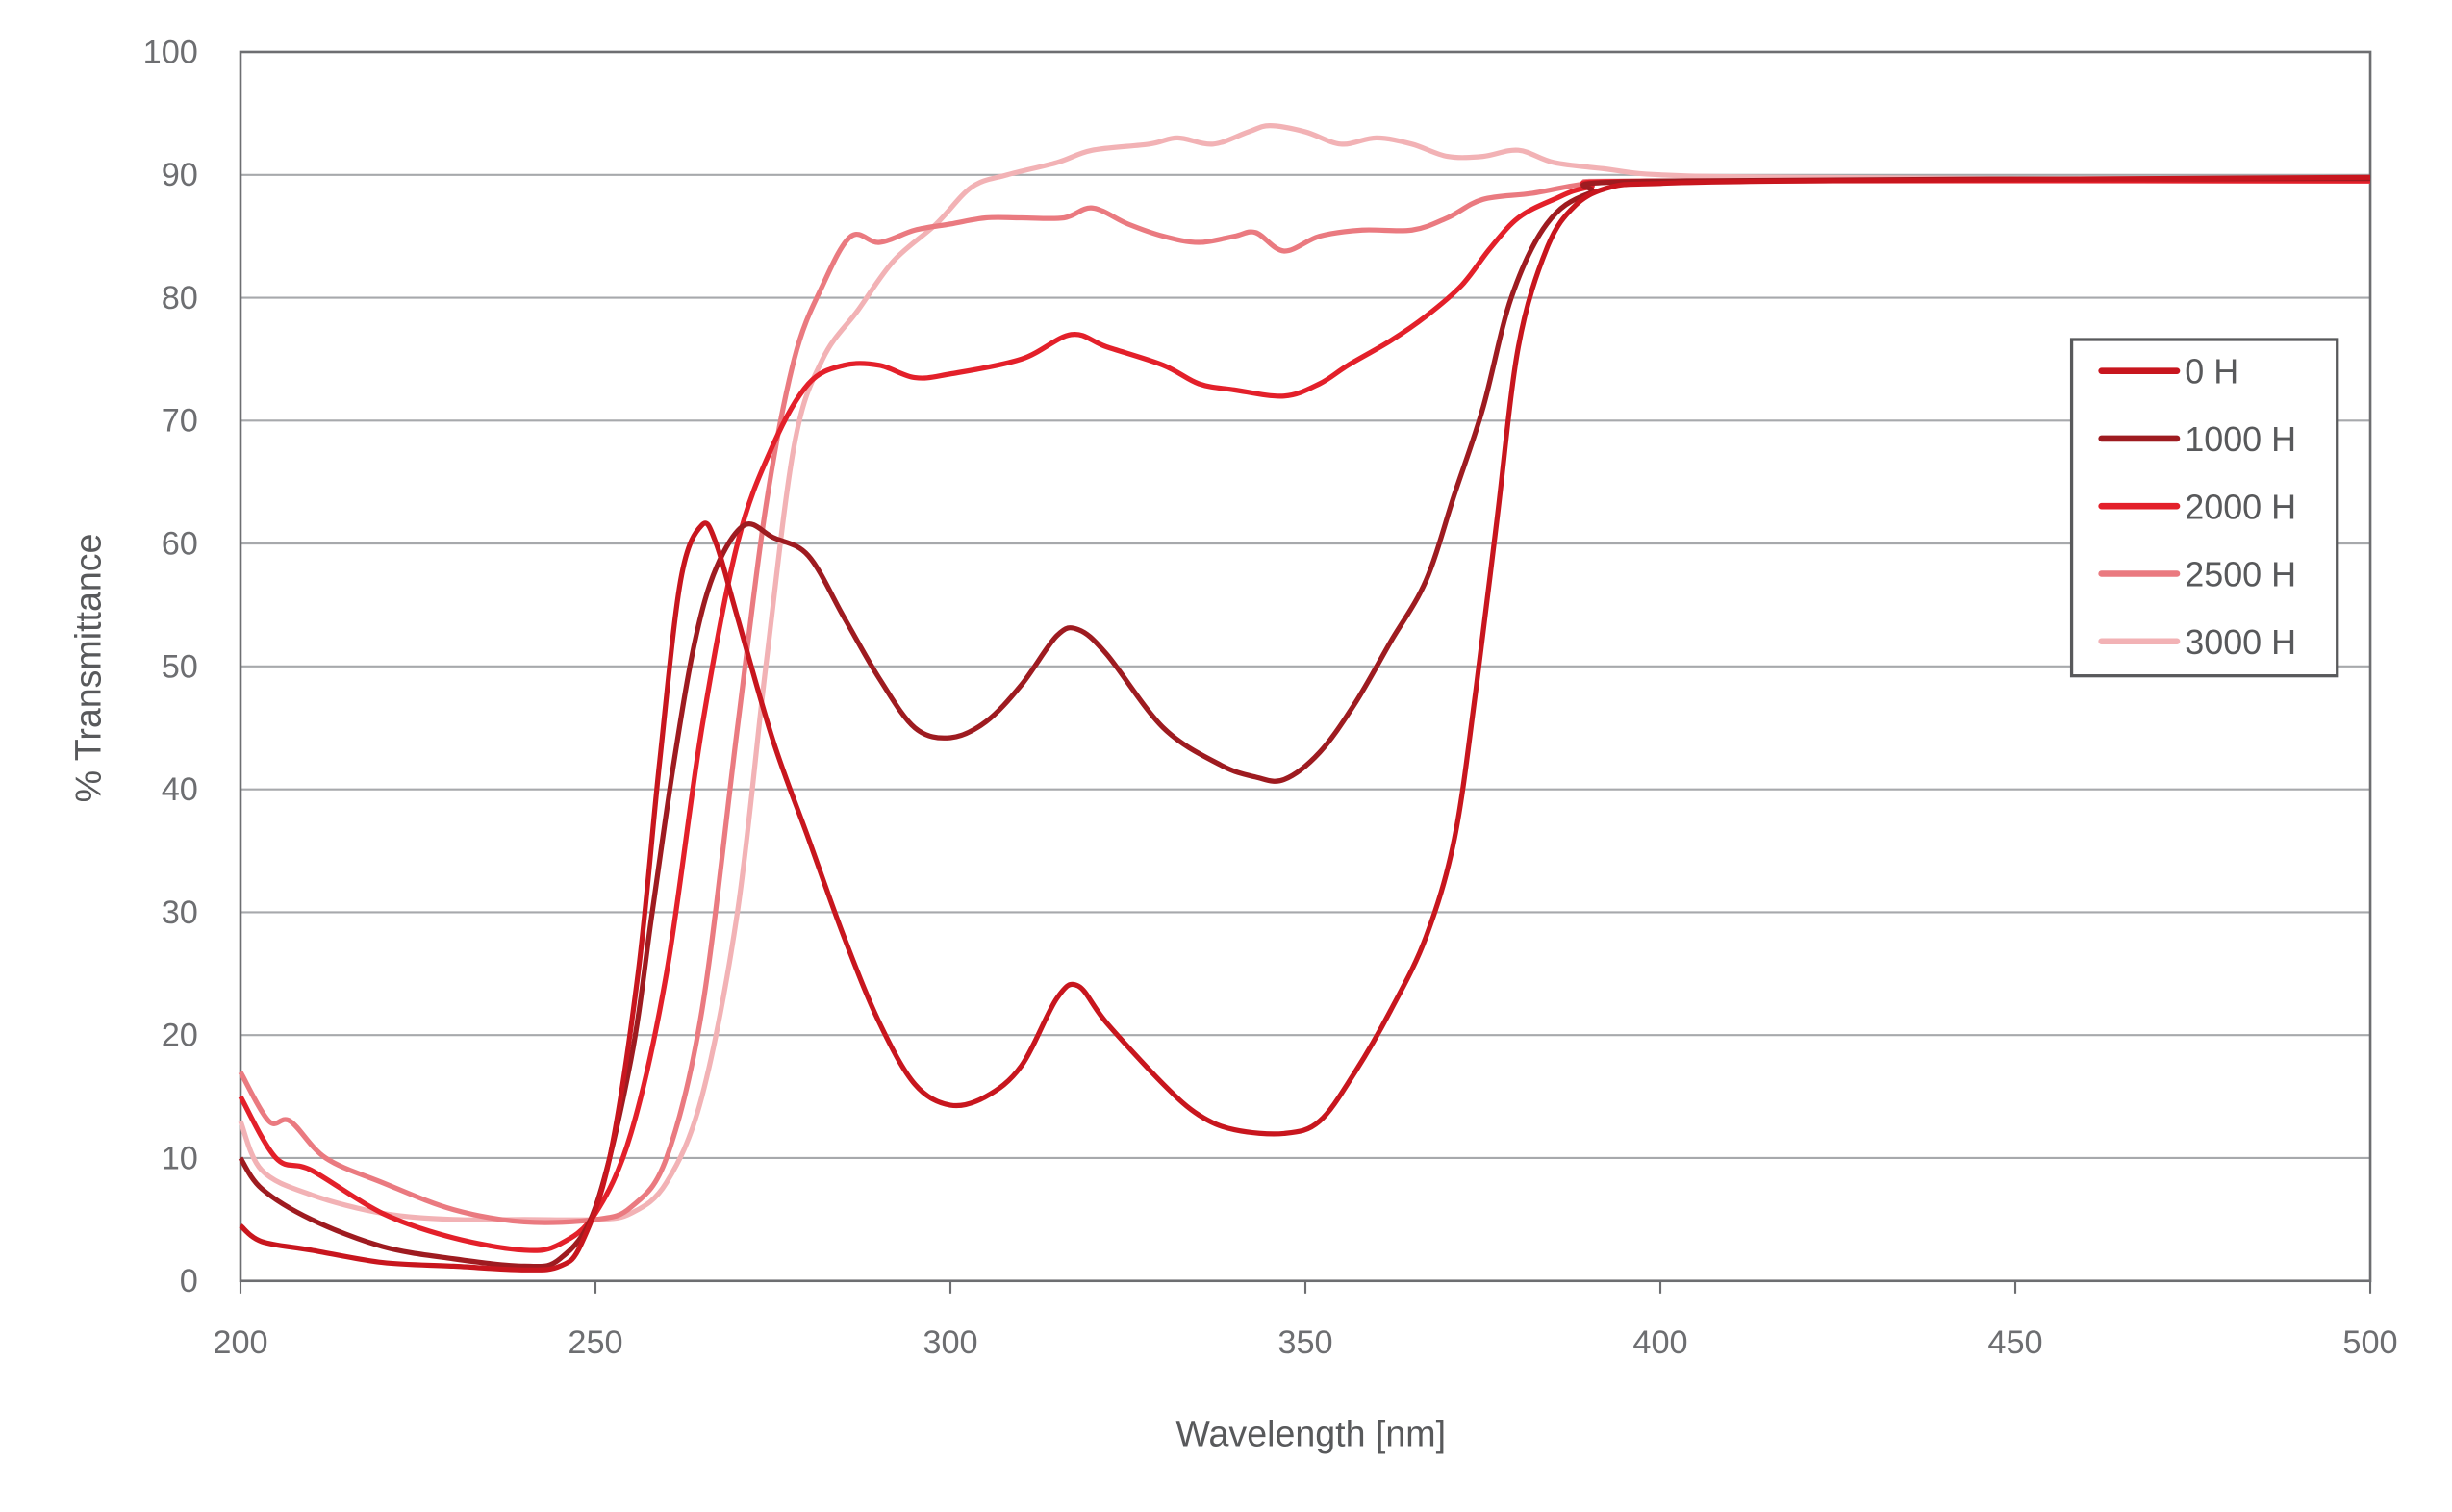  Describe the element at coordinates (2369, 1343) in the screenshot. I see `x-tick-label: 500` at that location.